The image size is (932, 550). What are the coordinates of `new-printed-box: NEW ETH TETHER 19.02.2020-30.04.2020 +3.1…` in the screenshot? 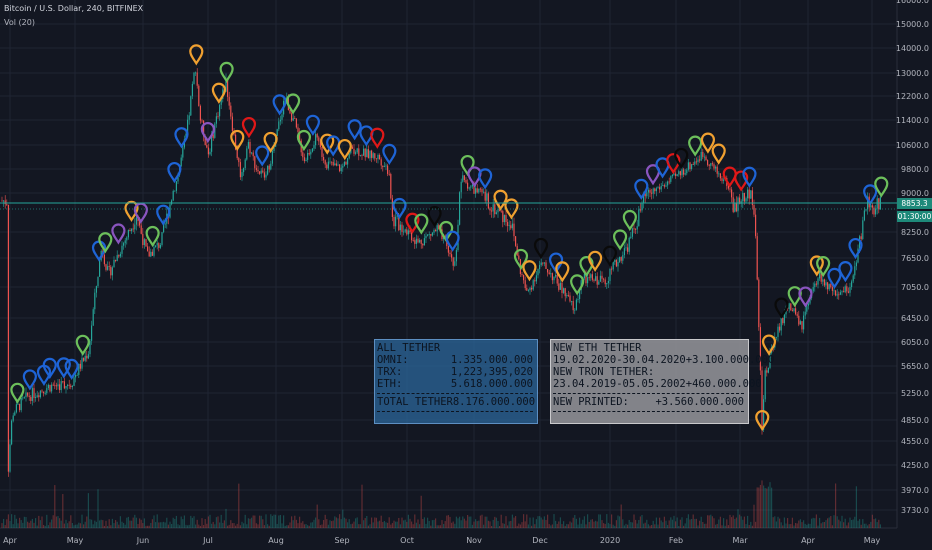 It's located at (662, 381).